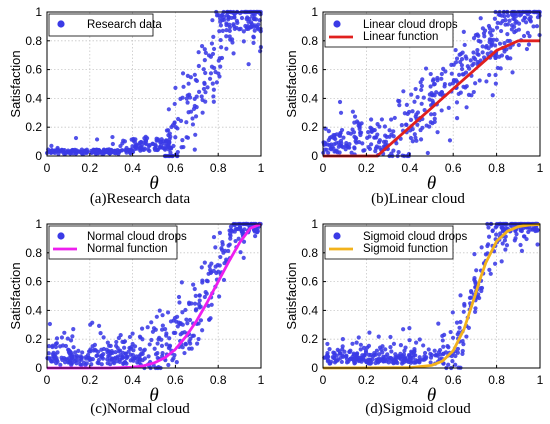 The width and height of the screenshot is (550, 424). Describe the element at coordinates (218, 380) in the screenshot. I see `x-tick-label: 0.8` at that location.